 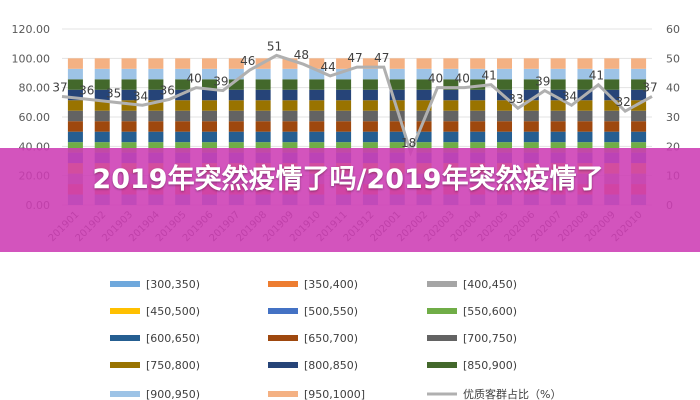 I want to click on line-data-label: 40, so click(x=193, y=79).